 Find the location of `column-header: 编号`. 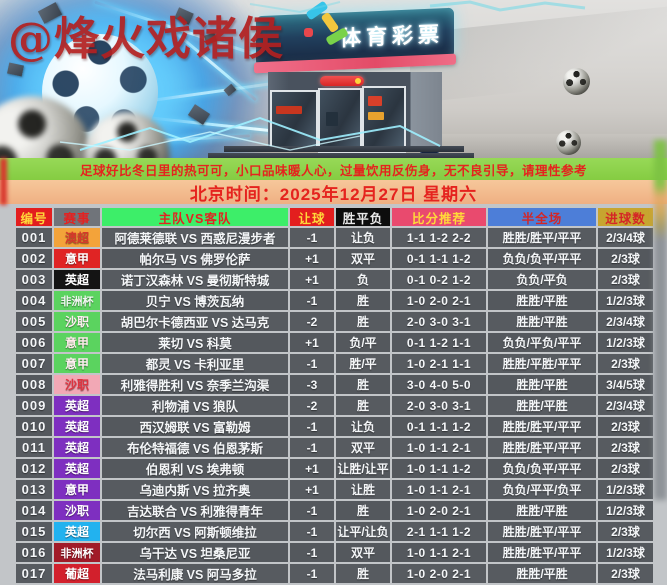

column-header: 编号 is located at coordinates (34, 217).